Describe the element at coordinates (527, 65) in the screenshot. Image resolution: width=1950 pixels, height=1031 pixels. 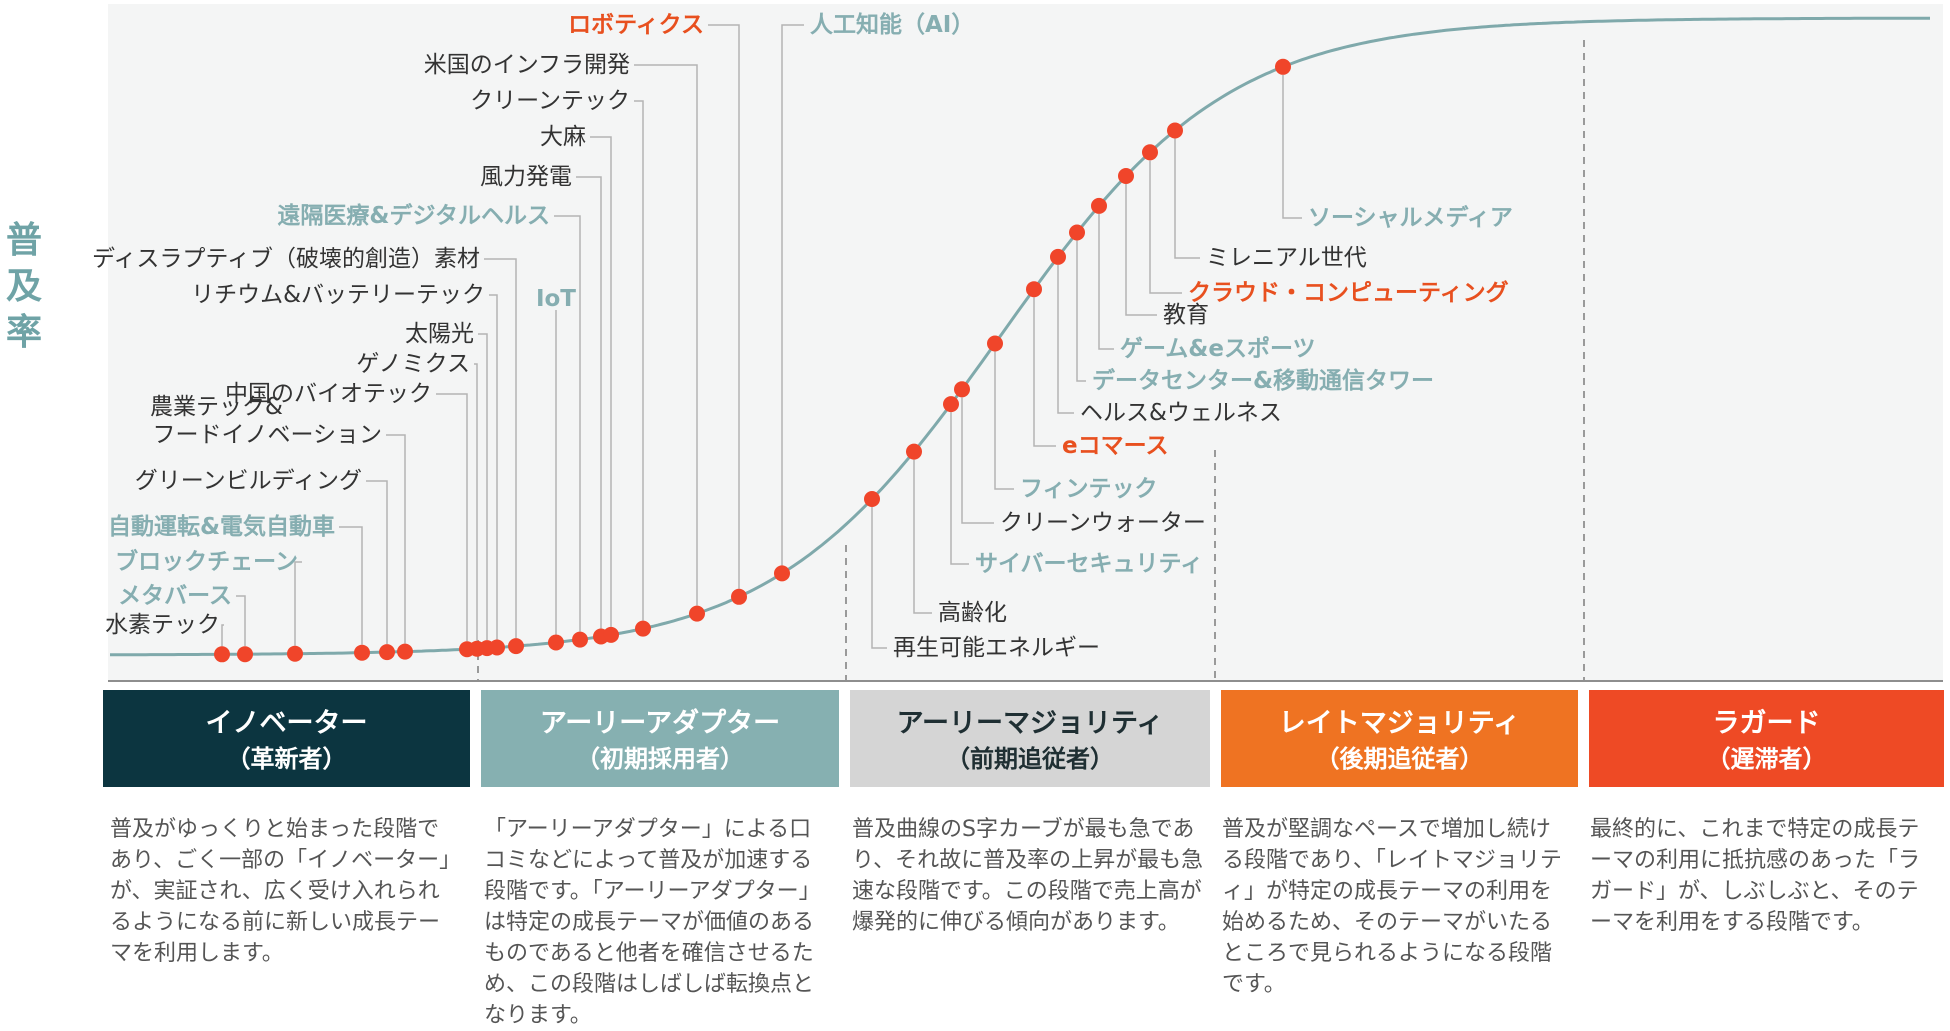
I see `theme-label: 米国のインフラ開発` at that location.